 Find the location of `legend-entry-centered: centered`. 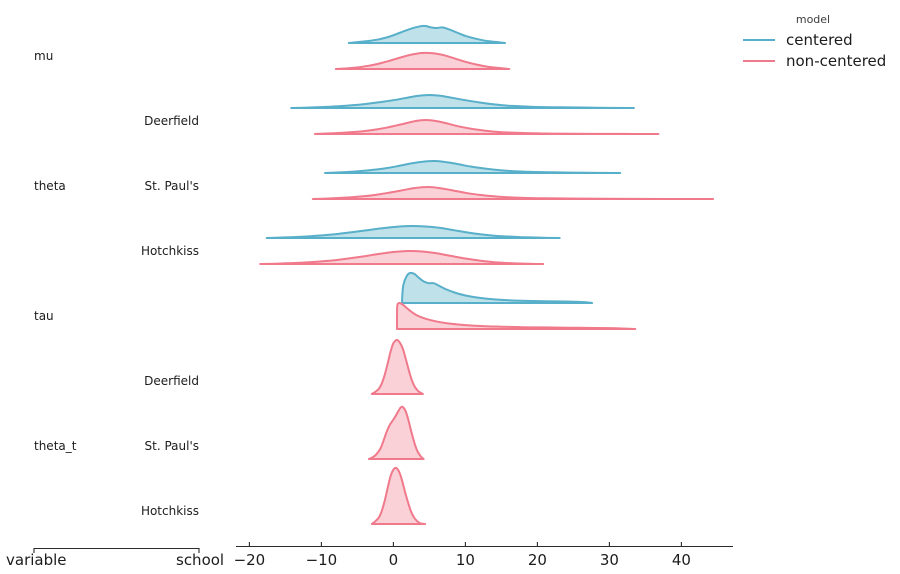

legend-entry-centered: centered is located at coordinates (821, 39).